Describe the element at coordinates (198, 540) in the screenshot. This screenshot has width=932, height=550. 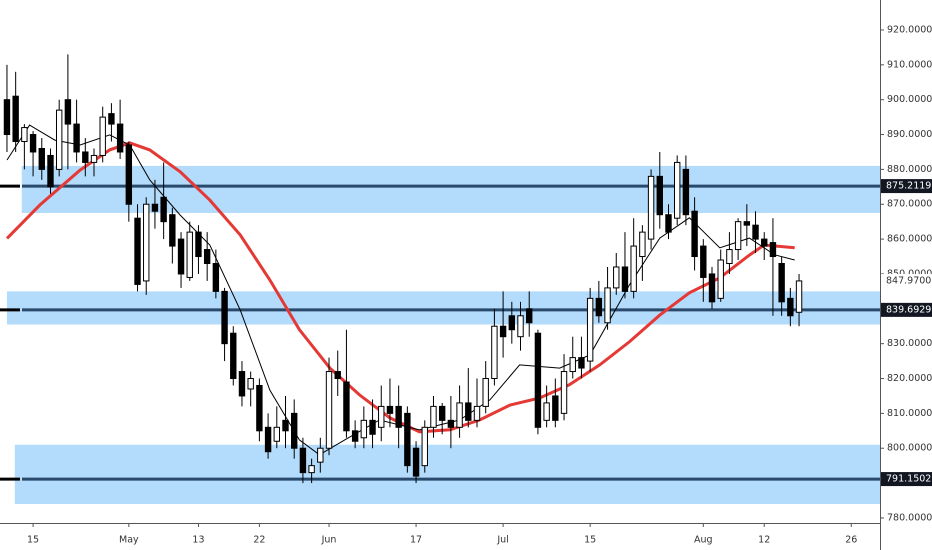
I see `x-tick-label: 13` at that location.